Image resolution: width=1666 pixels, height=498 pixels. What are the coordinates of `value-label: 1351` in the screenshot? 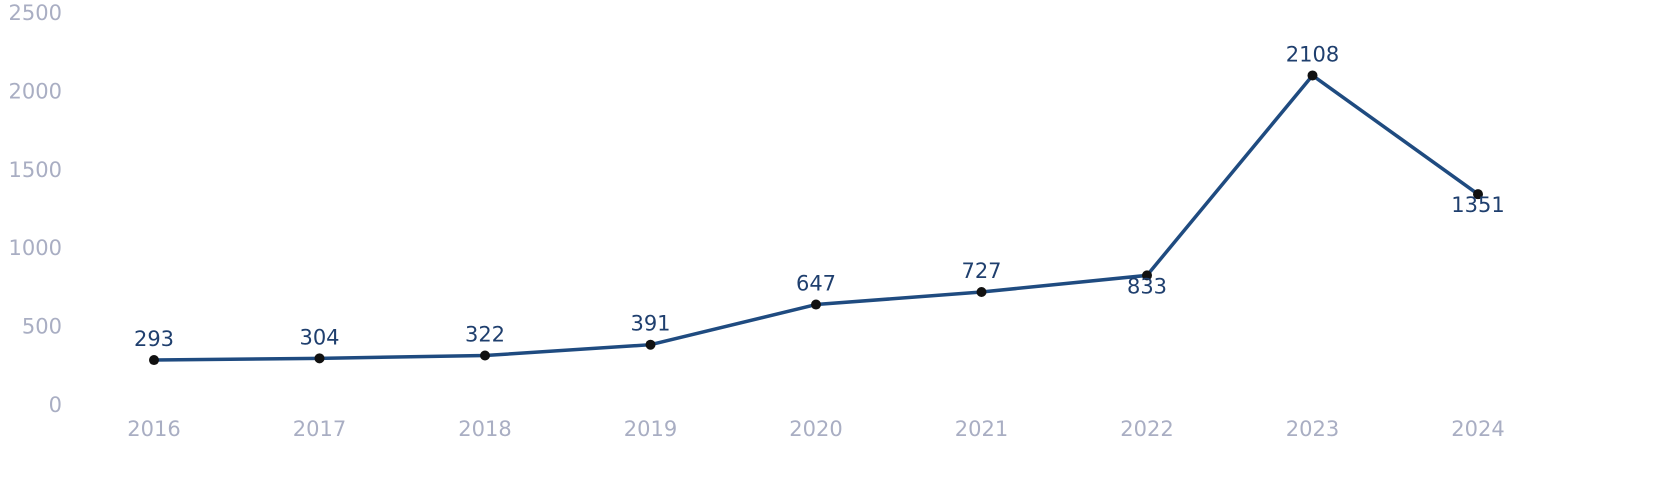 It's located at (1477, 205).